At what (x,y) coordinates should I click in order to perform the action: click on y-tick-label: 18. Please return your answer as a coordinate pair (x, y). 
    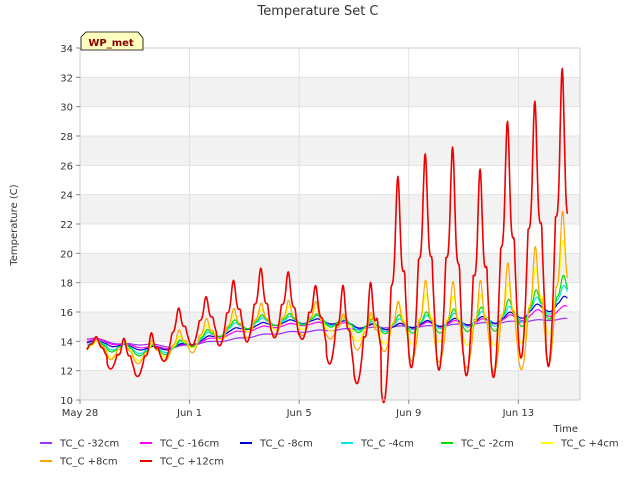
    Looking at the image, I should click on (66, 284).